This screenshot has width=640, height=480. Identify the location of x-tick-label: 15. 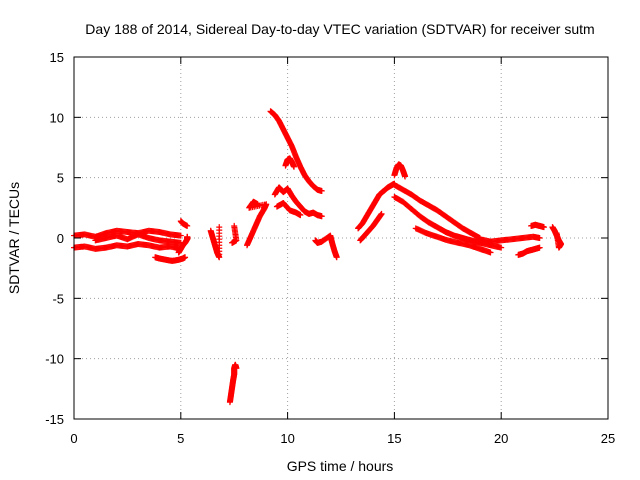
(394, 438).